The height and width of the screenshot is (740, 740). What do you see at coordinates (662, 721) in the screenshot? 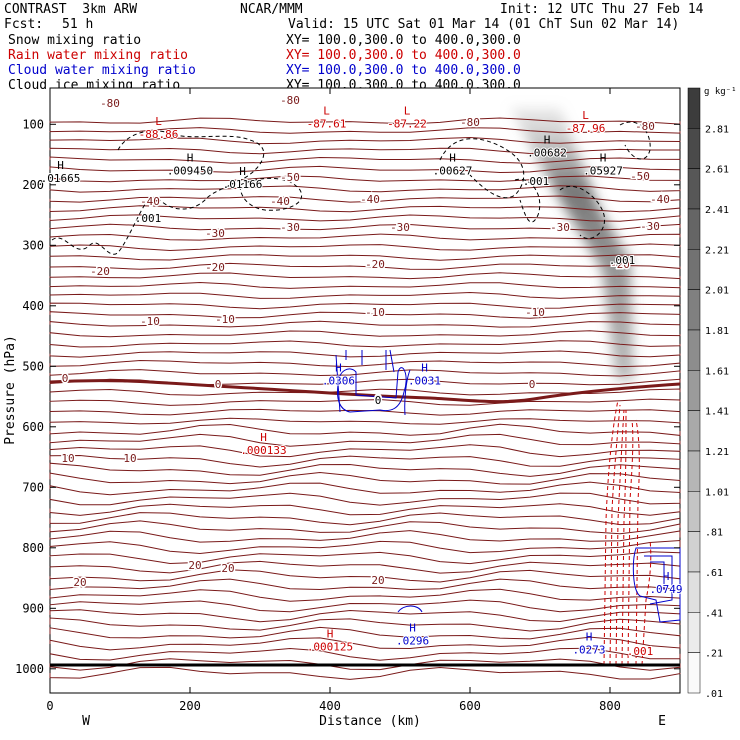
I see `east-label: E` at bounding box center [662, 721].